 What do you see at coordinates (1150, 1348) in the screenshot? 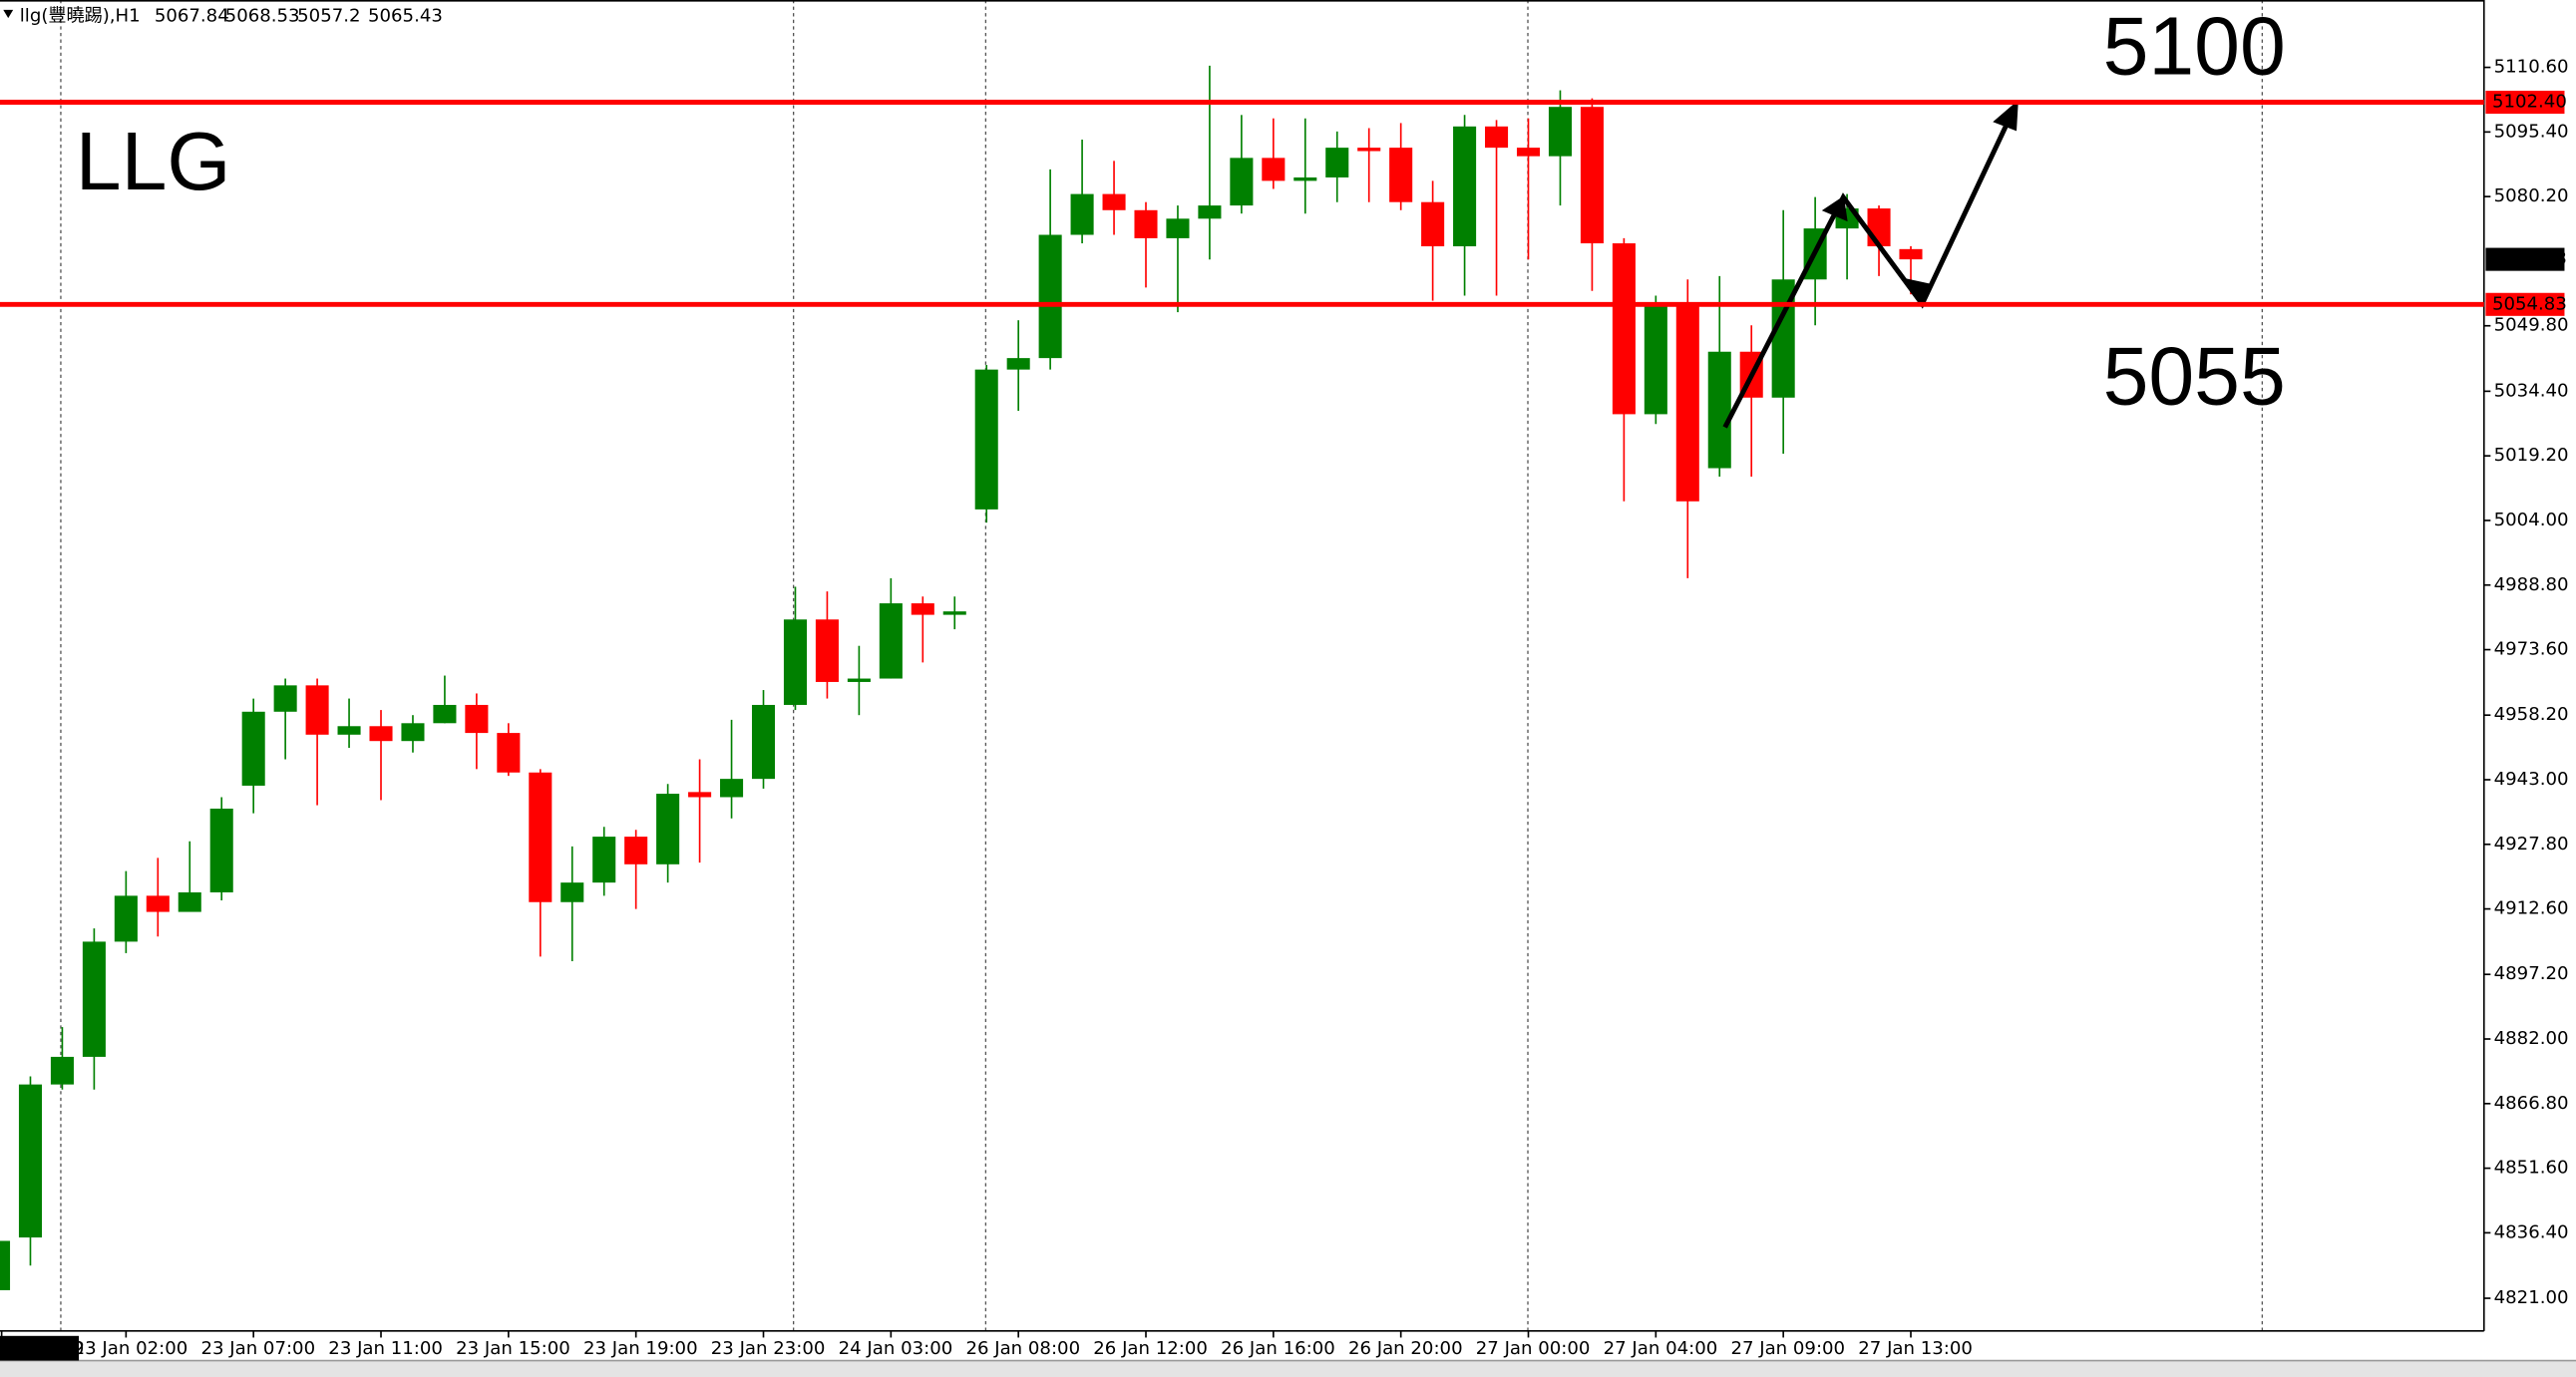
I see `x-tick-label: 26 Jan 12:00` at bounding box center [1150, 1348].